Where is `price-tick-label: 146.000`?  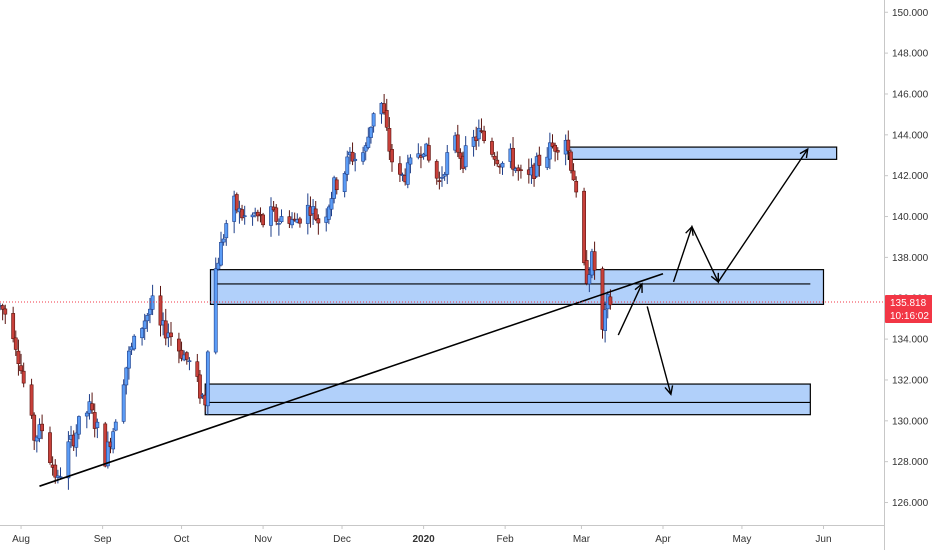 price-tick-label: 146.000 is located at coordinates (910, 94).